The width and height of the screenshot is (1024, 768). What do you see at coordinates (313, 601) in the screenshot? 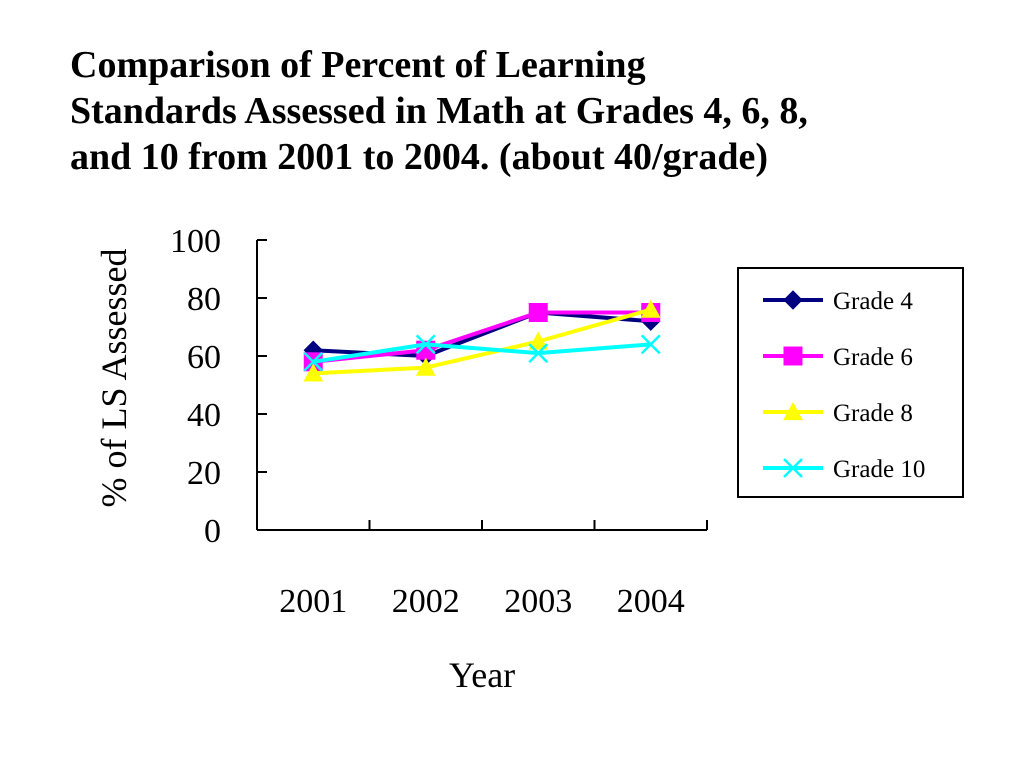
I see `x-tick-label: 2001` at bounding box center [313, 601].